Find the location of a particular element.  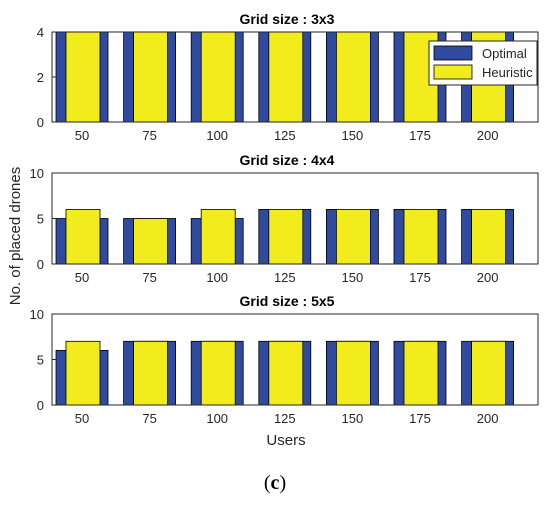

caption-close: ) is located at coordinates (283, 483).